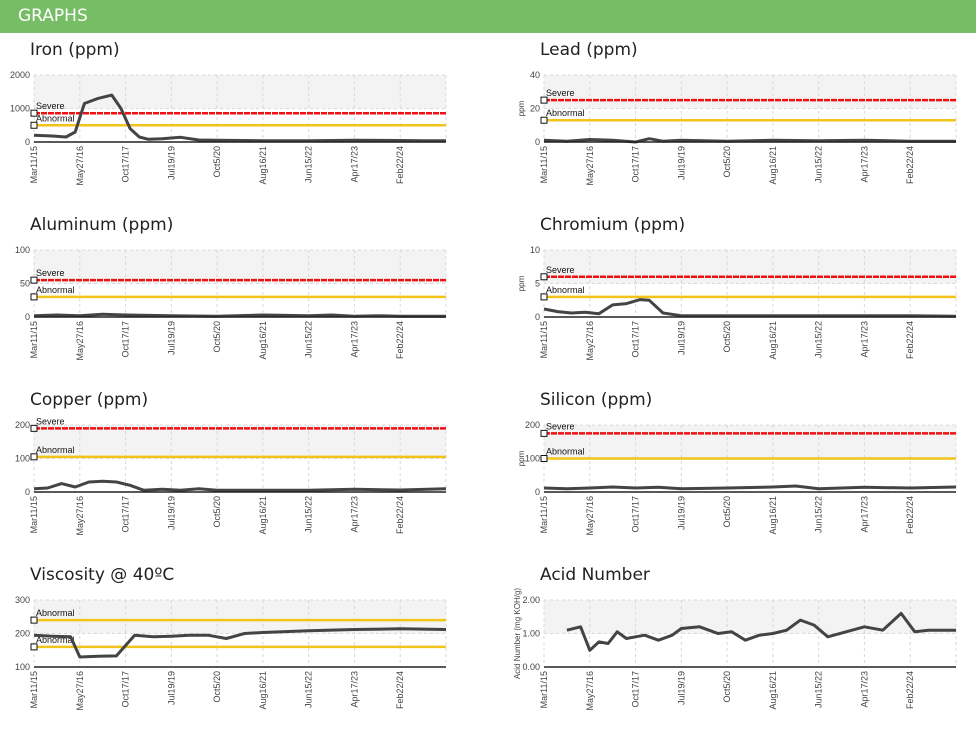  Describe the element at coordinates (53, 16) in the screenshot. I see `header-title: GRAPHS` at that location.